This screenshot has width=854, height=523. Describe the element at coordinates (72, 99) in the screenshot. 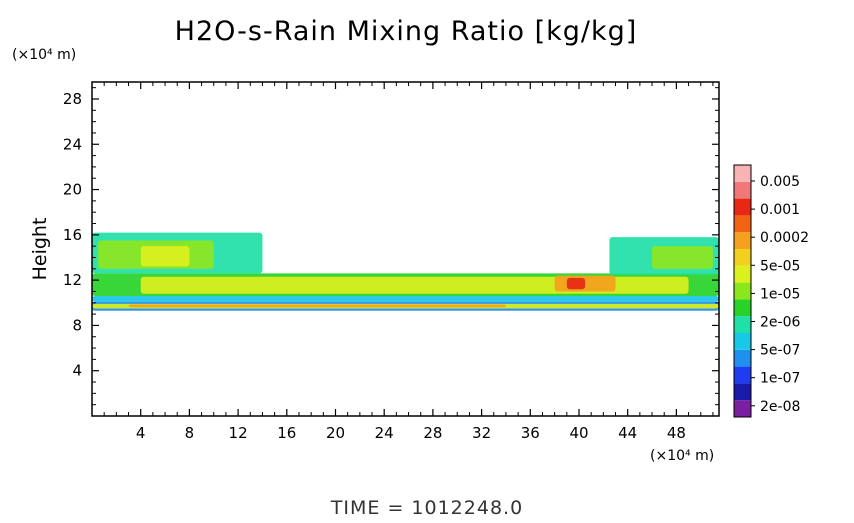

I see `y-tick-label: 28` at that location.